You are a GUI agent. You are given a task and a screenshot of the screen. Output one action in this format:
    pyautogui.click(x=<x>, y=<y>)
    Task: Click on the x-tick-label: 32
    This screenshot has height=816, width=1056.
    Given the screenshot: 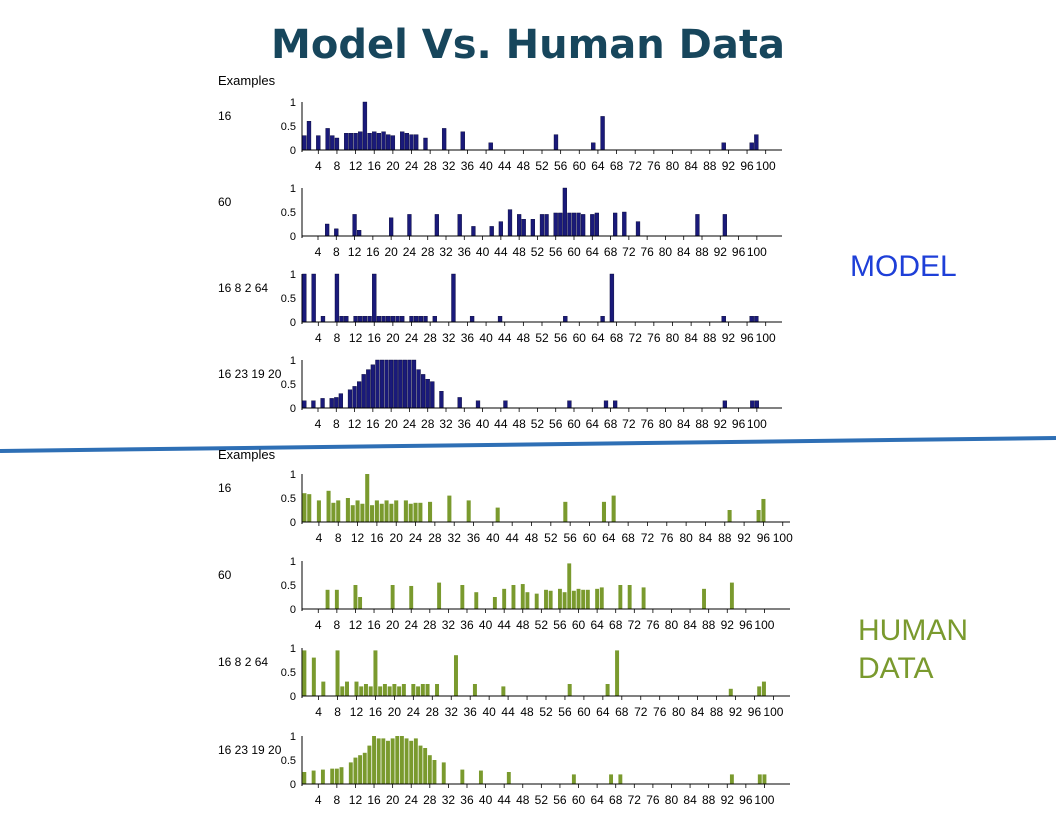 What is the action you would take?
    pyautogui.click(x=452, y=712)
    